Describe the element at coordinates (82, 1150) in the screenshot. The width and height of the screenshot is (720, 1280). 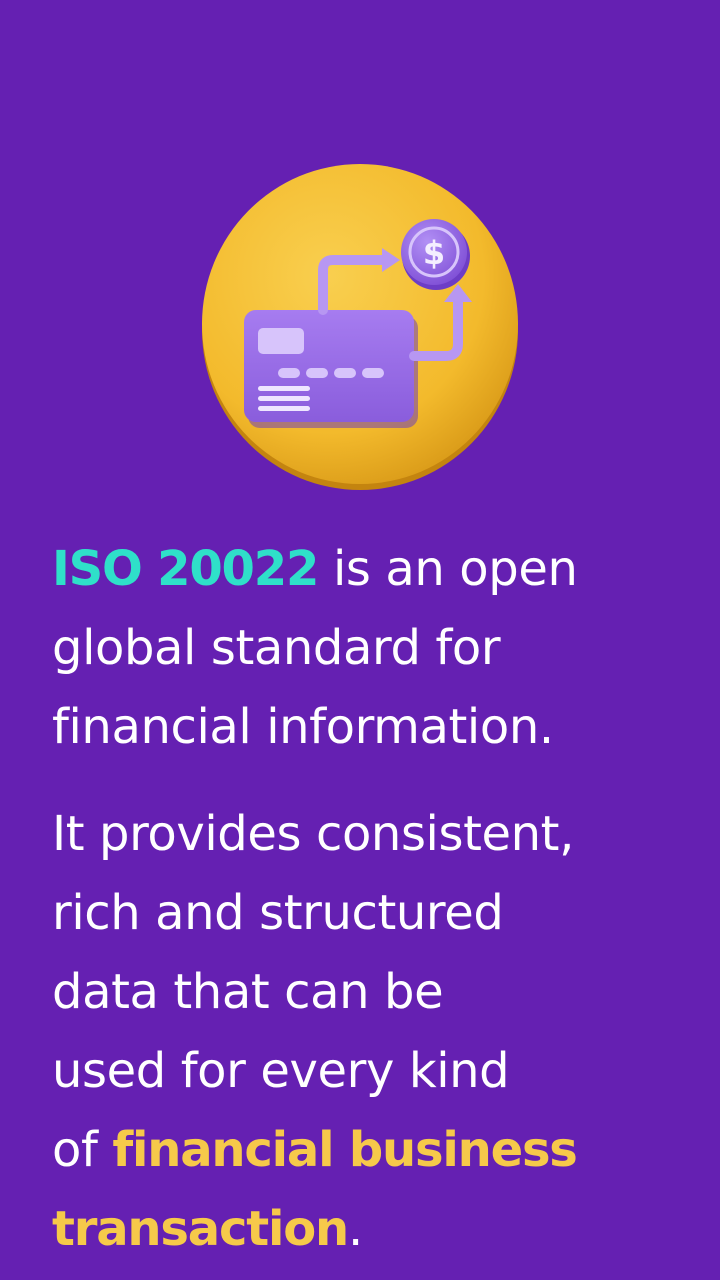
I see `details-line-5-prefix: of` at that location.